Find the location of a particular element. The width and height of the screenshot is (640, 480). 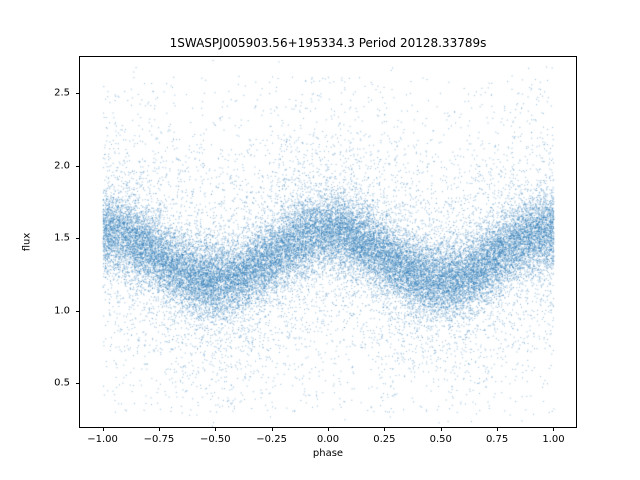

y-tick-label: 0.5 is located at coordinates (62, 383).